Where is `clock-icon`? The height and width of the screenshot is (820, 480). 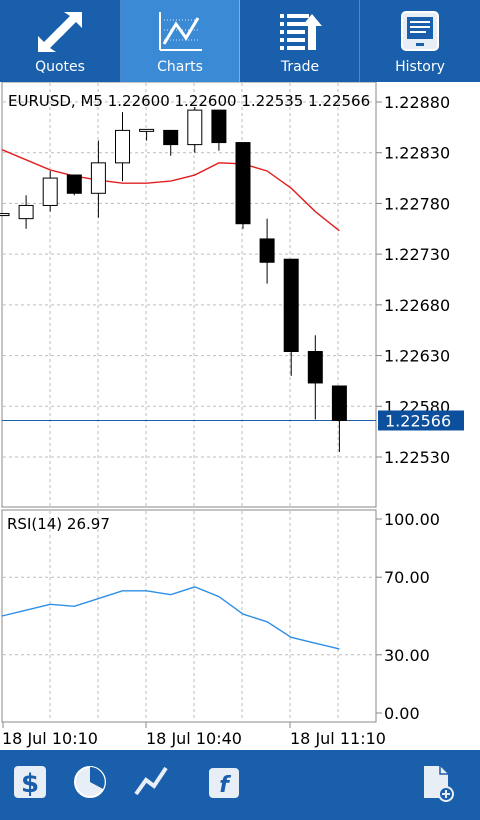
clock-icon is located at coordinates (90, 782).